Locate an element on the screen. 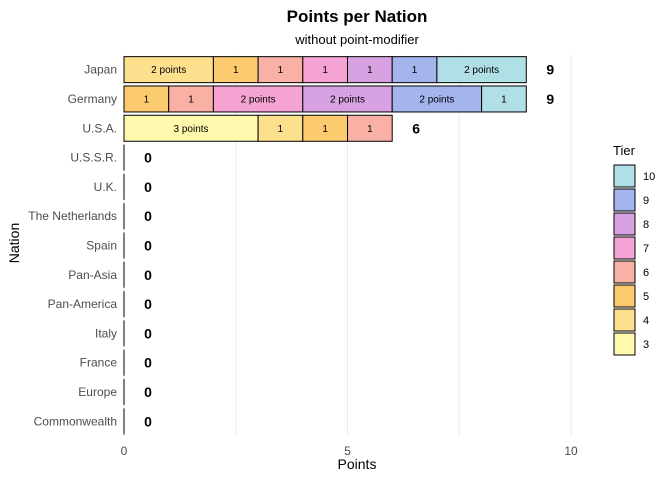  legend-title: Tier is located at coordinates (624, 150).